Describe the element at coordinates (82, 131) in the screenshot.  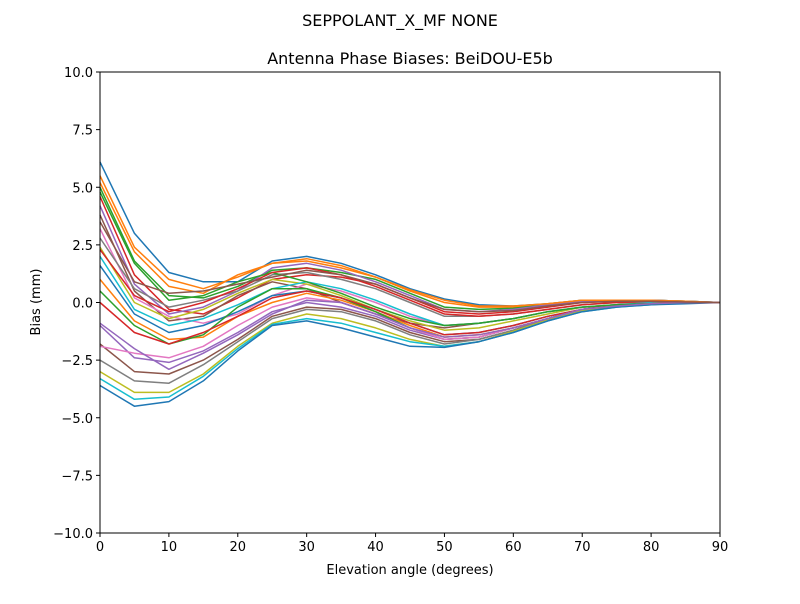
I see `y-tick-label: 7.5` at that location.